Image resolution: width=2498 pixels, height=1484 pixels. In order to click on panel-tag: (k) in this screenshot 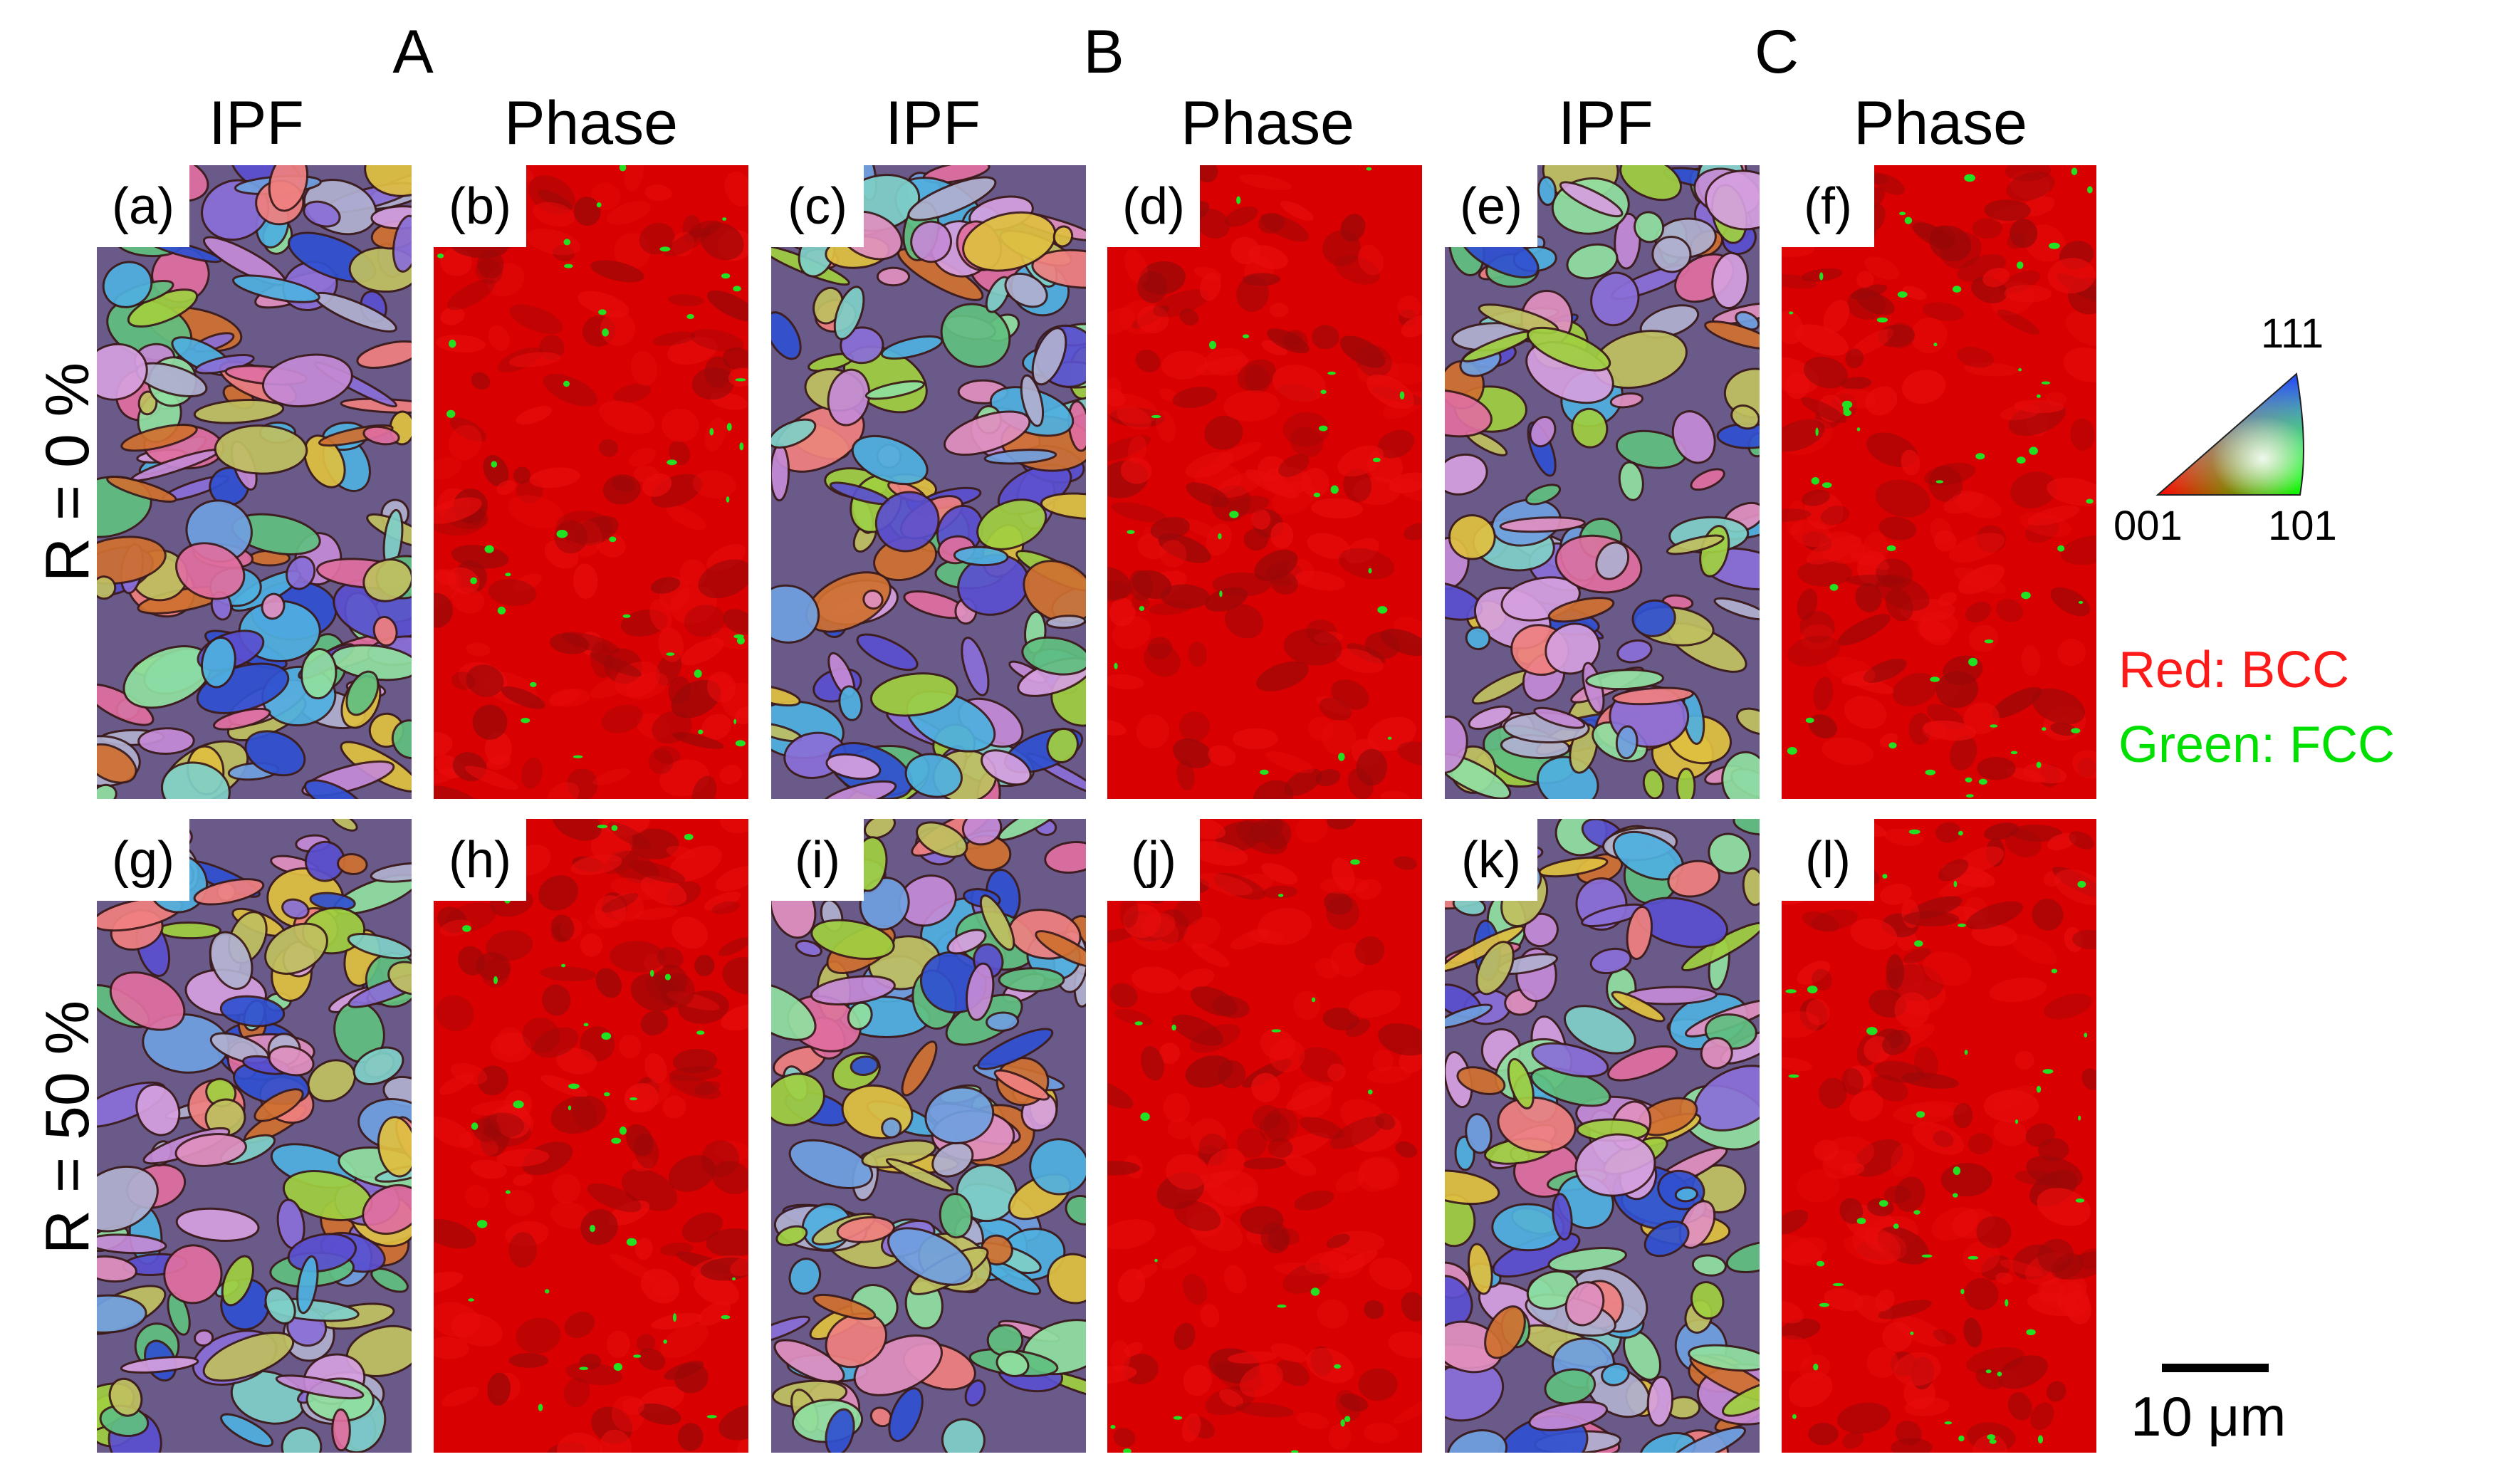, I will do `click(1491, 860)`.